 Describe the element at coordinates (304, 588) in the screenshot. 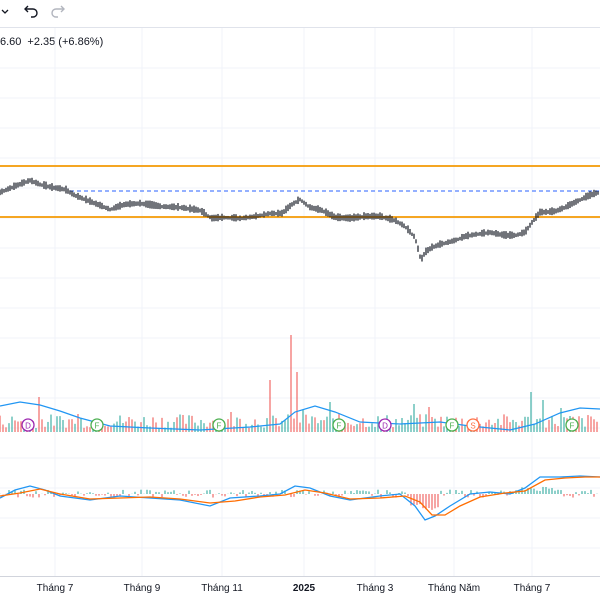

I see `x-label-3: 2025` at that location.